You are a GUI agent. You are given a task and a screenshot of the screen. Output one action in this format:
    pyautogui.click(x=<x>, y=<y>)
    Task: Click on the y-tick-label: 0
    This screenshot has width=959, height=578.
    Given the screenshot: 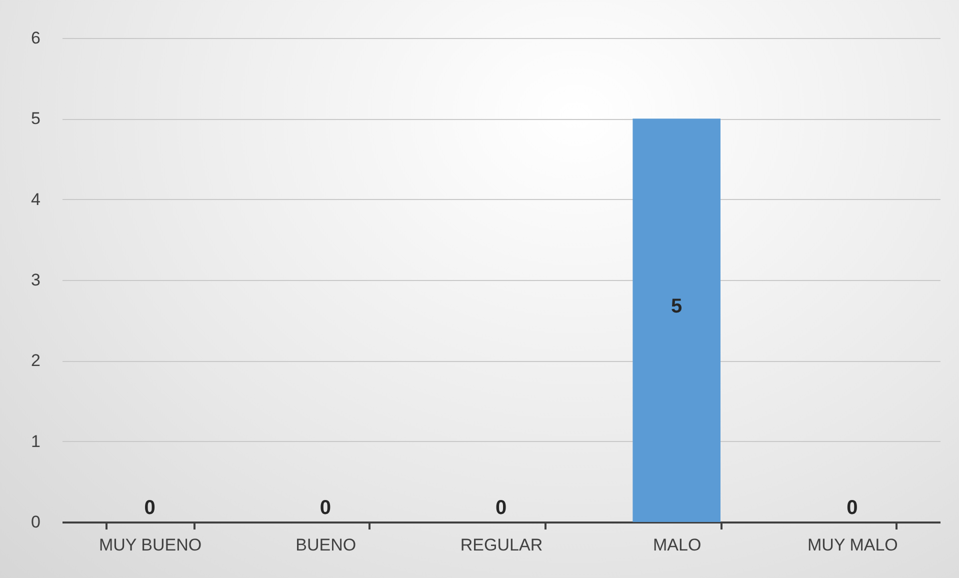 What is the action you would take?
    pyautogui.click(x=35, y=522)
    